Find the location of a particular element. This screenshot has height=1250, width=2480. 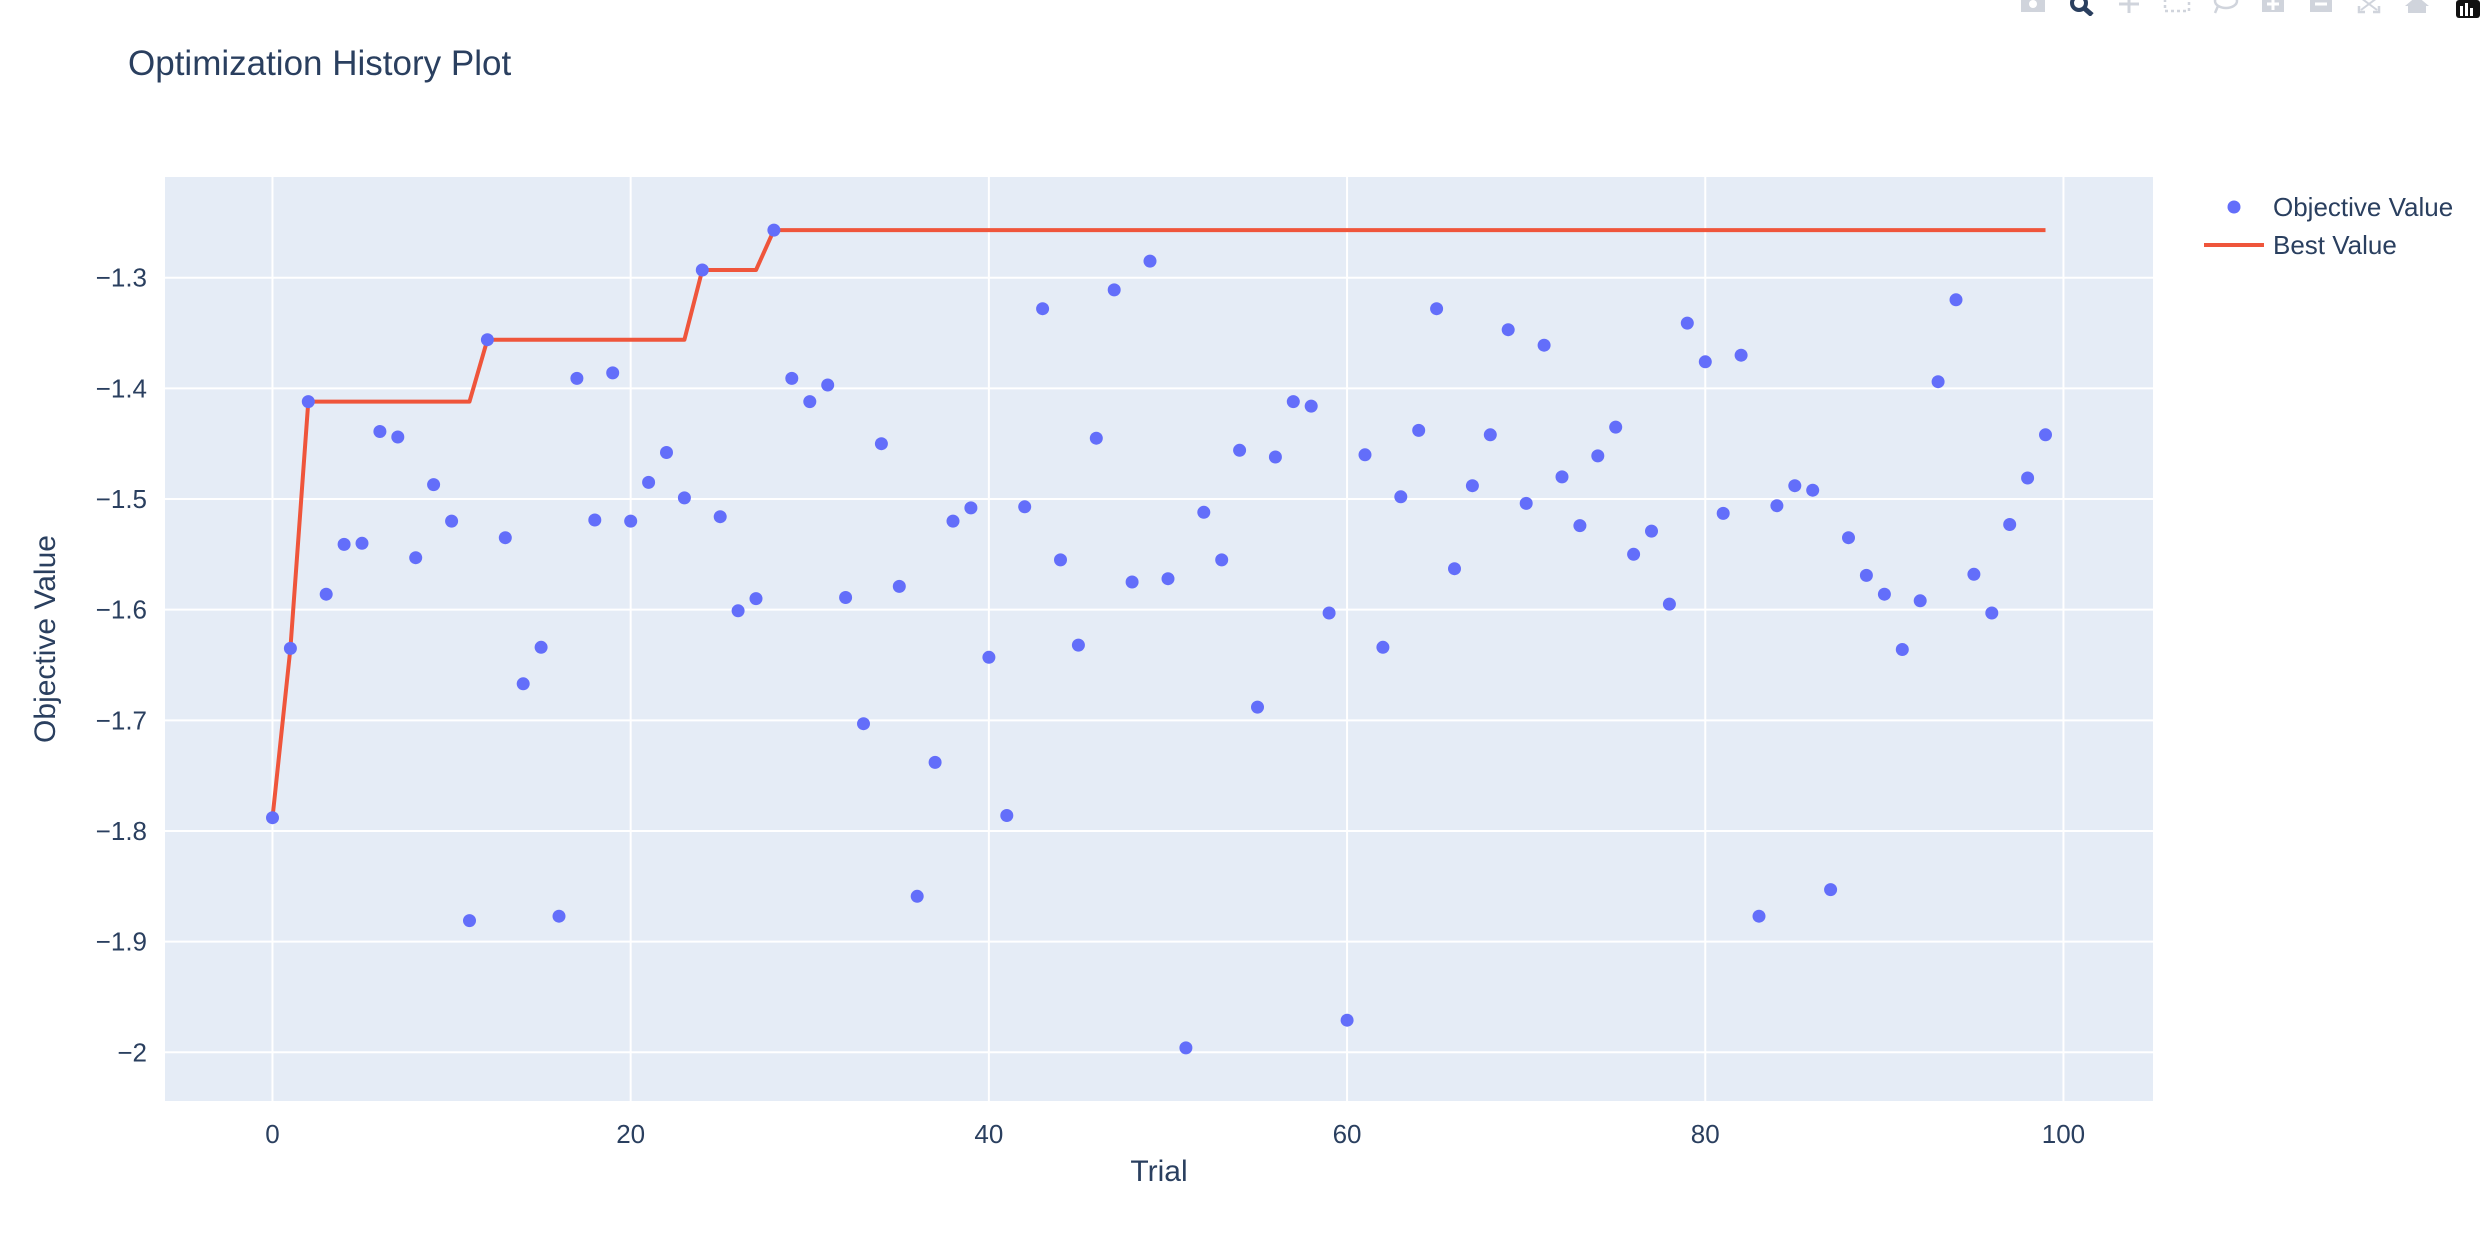

legend-item-best-value: Best Value is located at coordinates (2300, 245).